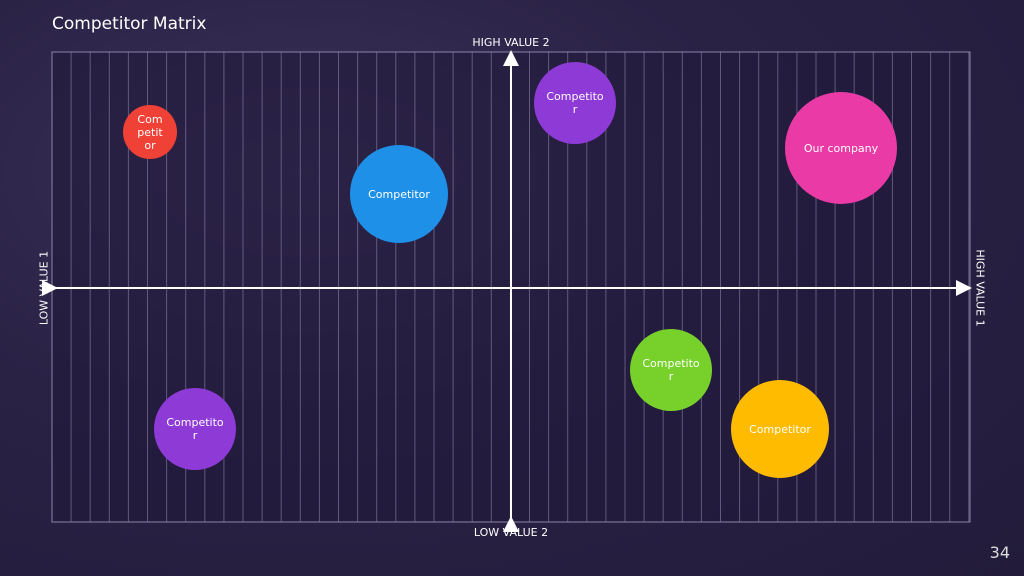 The width and height of the screenshot is (1024, 576). I want to click on axis-label: LOW VALUE 2, so click(511, 532).